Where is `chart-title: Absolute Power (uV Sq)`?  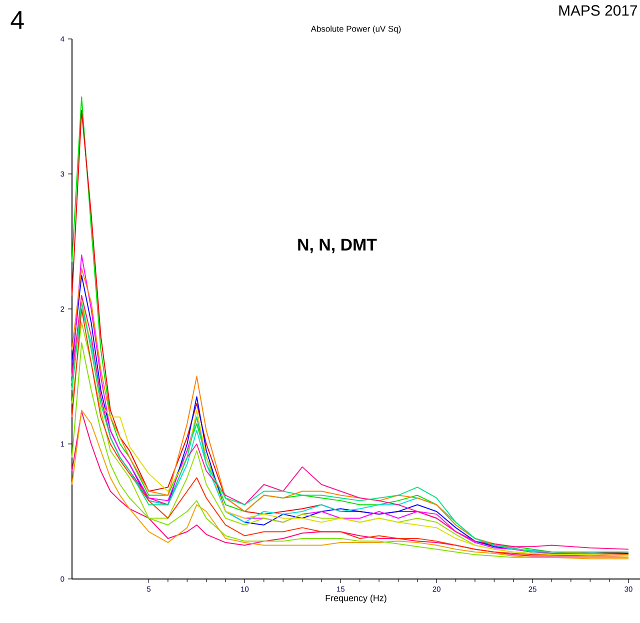 chart-title: Absolute Power (uV Sq) is located at coordinates (355, 30).